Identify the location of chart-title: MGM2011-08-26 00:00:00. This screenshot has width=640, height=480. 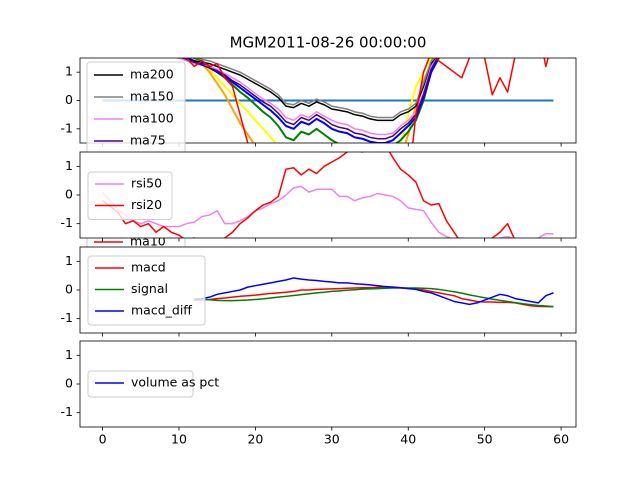
(328, 43).